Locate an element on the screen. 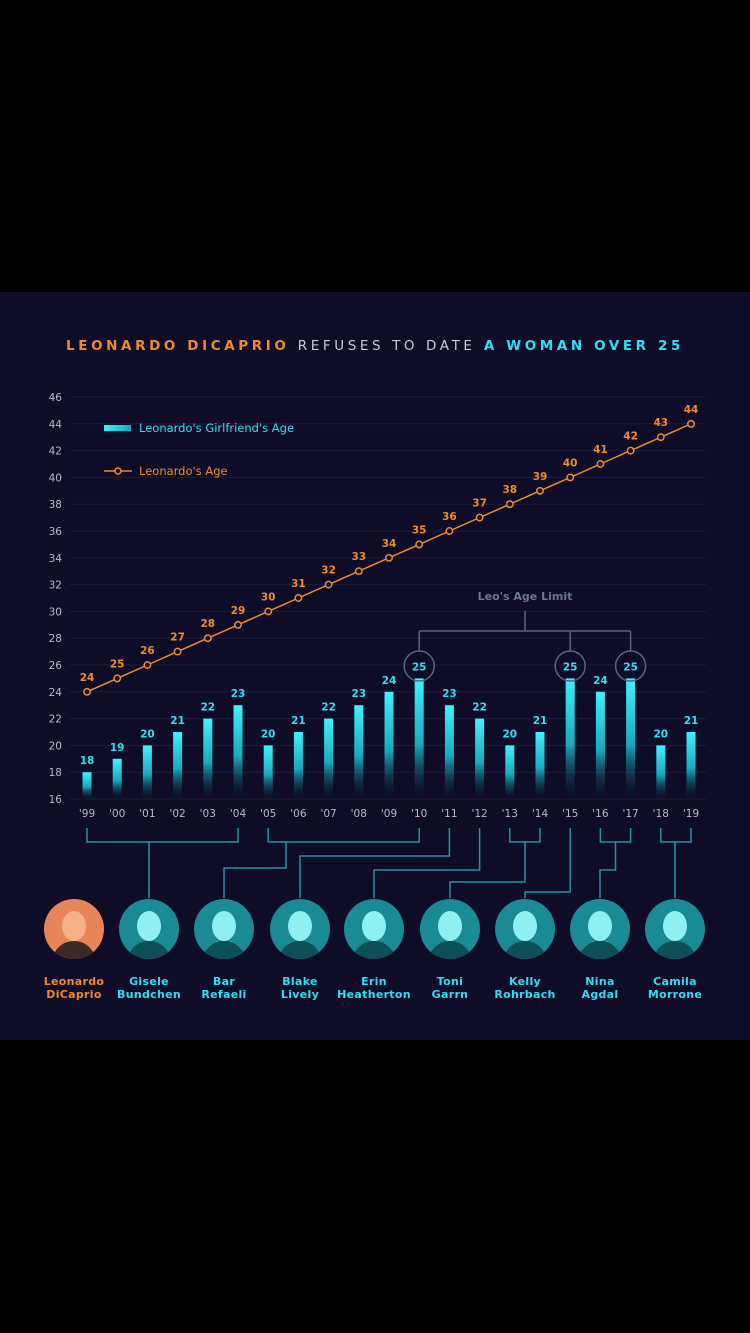 This screenshot has width=750, height=1333. x-tick-label: '05 is located at coordinates (268, 814).